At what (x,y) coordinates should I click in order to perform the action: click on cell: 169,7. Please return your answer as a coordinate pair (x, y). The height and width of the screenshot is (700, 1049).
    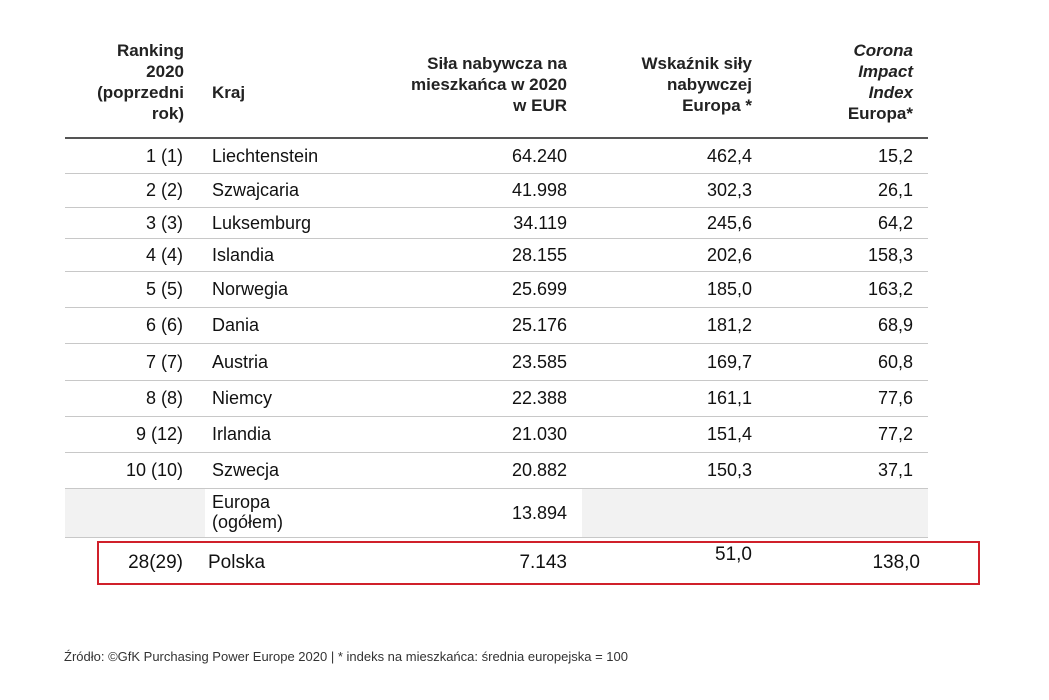
    Looking at the image, I should click on (729, 361).